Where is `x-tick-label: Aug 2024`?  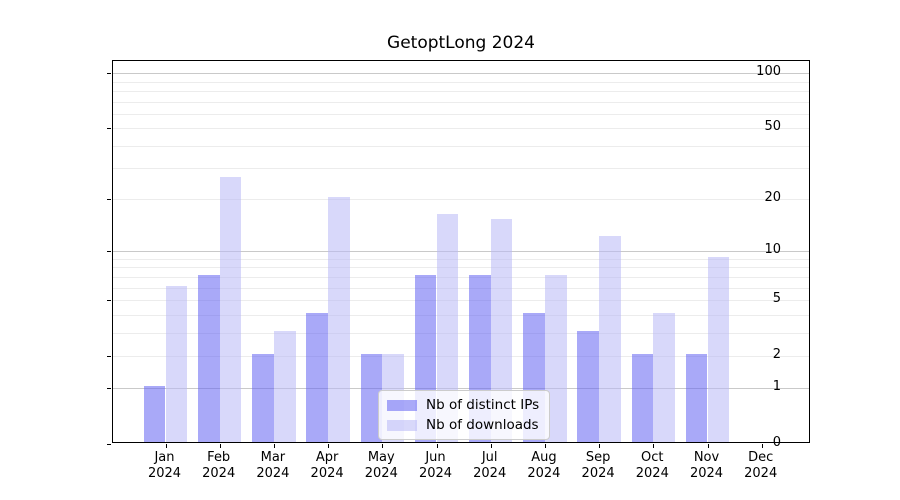
x-tick-label: Aug 2024 is located at coordinates (544, 466).